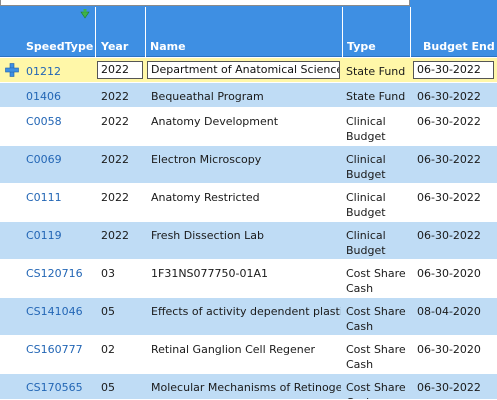 This screenshot has height=400, width=497. What do you see at coordinates (243, 70) in the screenshot?
I see `name-input: Department of Anatomical Sciences a` at bounding box center [243, 70].